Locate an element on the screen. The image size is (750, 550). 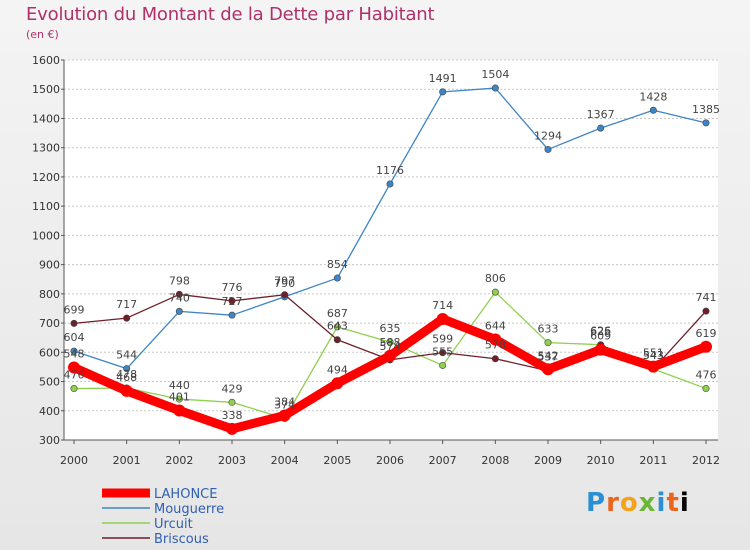
proxiti-logo: Proxiti is located at coordinates (638, 503).